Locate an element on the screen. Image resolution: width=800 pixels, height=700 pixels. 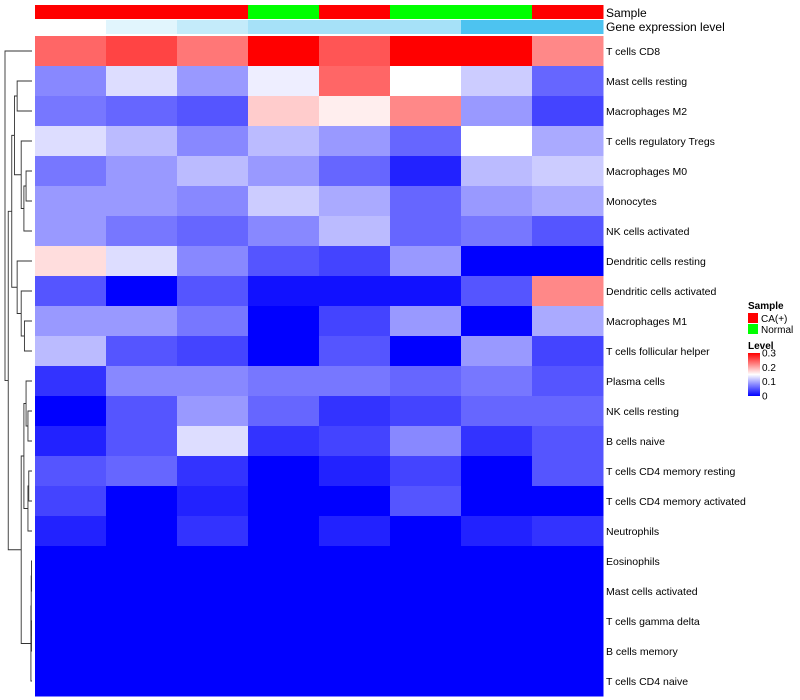
row-label: Neutrophils is located at coordinates (632, 532).